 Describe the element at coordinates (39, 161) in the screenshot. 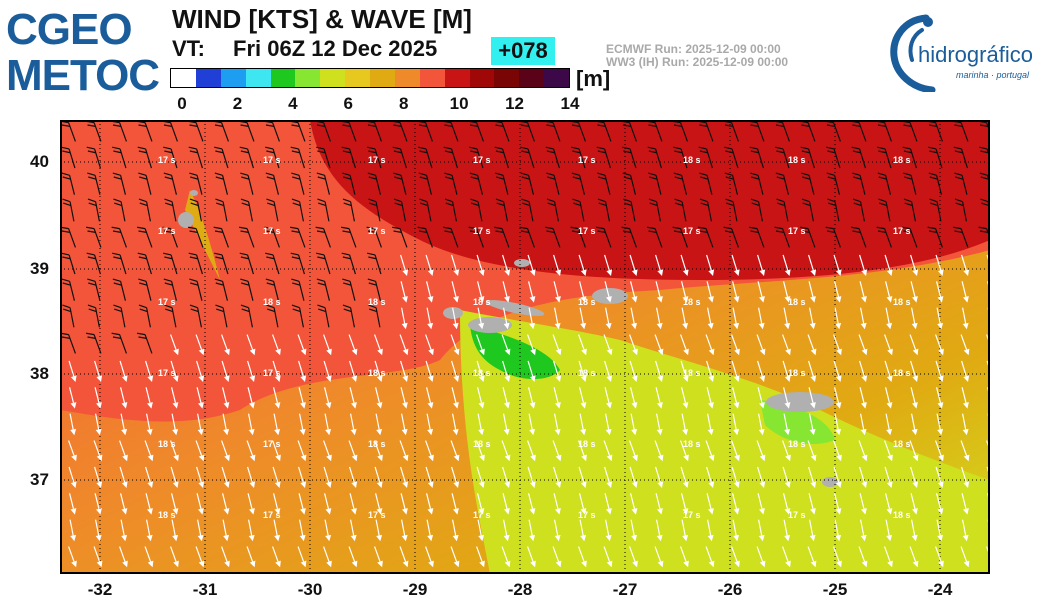

I see `latitude-tick-label: 40` at that location.